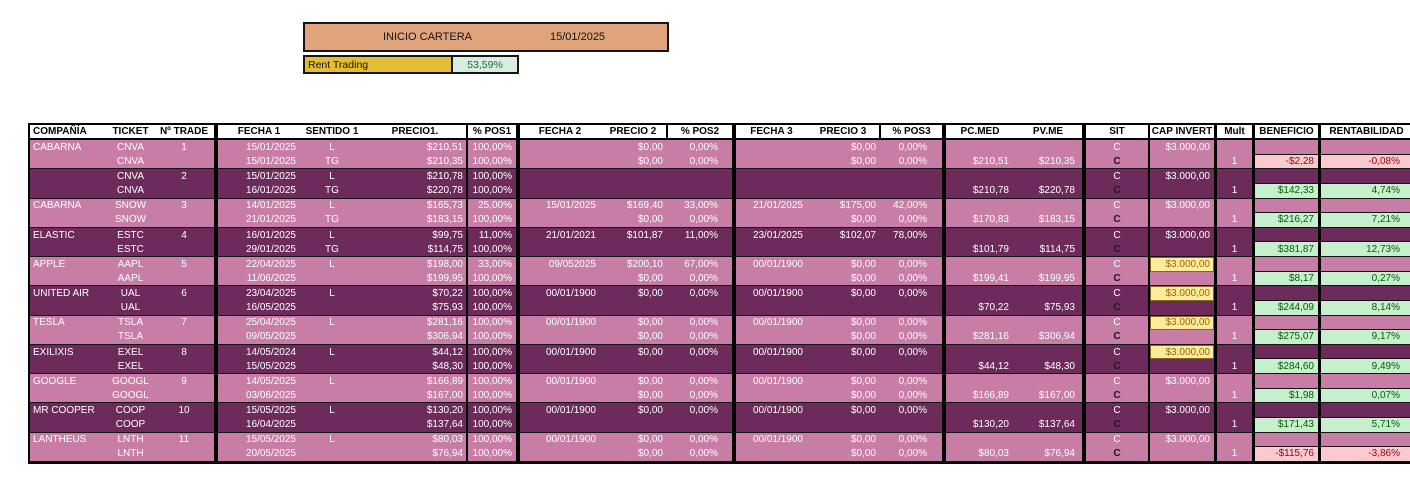 This screenshot has width=1410, height=481. Describe the element at coordinates (68, 308) in the screenshot. I see `cell-co` at that location.